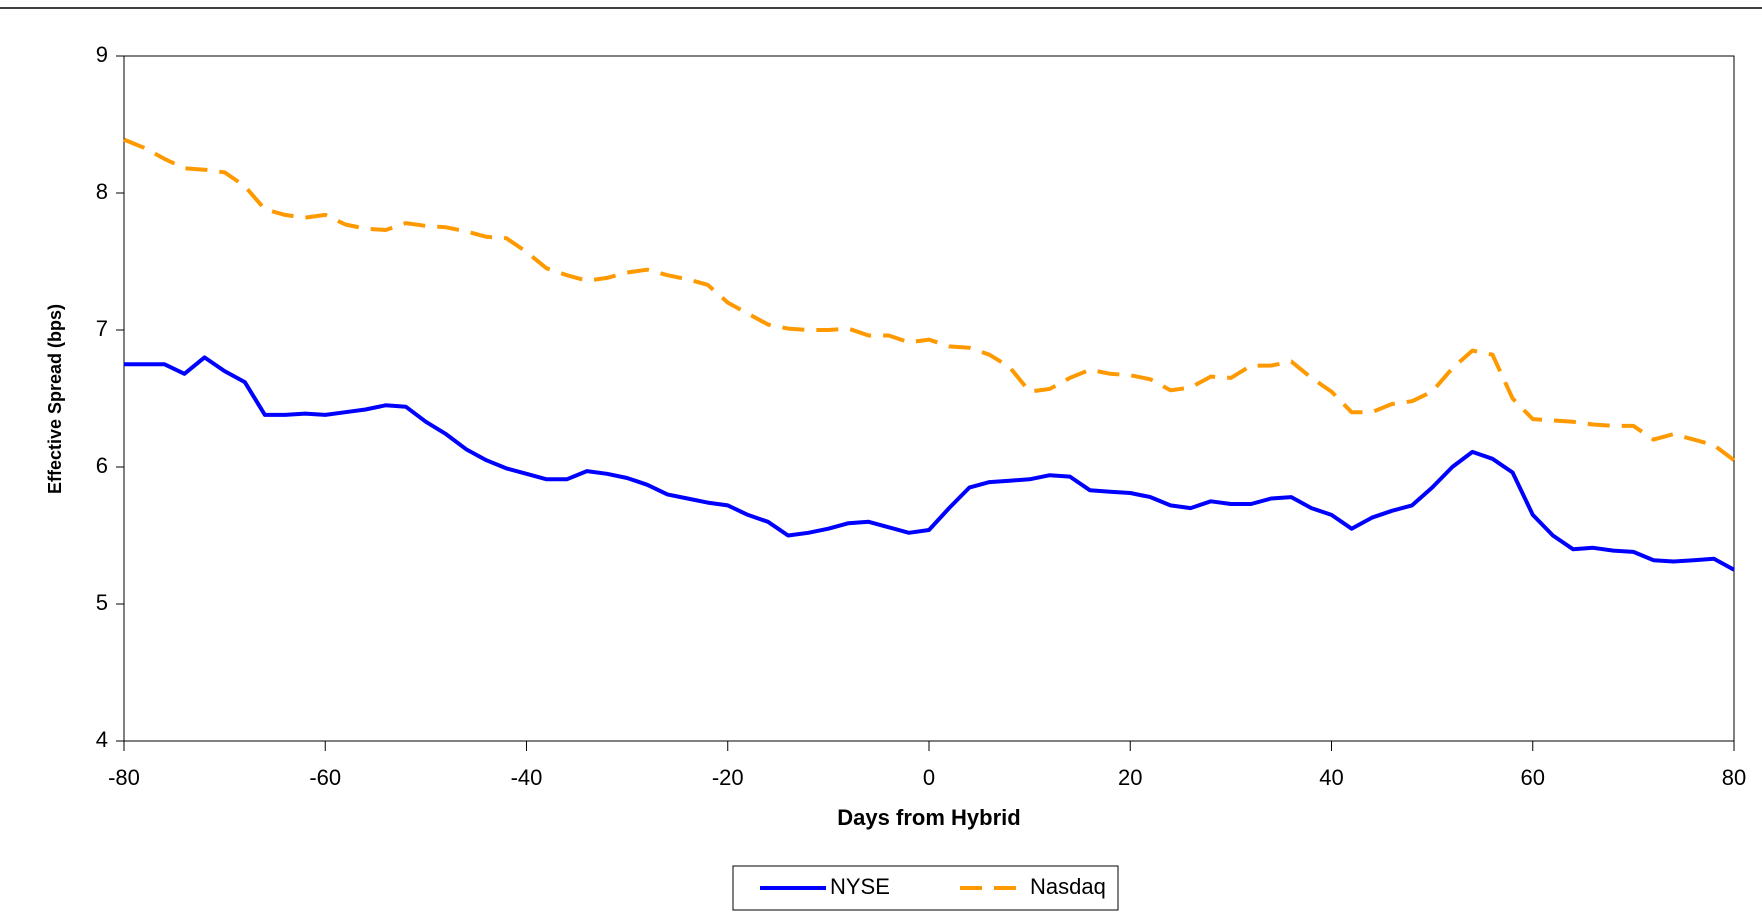 This screenshot has height=923, width=1762. I want to click on legend-label: Nasdaq, so click(1068, 886).